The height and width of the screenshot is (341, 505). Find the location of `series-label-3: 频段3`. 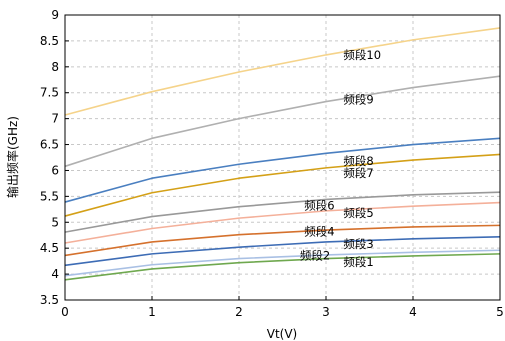

series-label-3: 频段3 is located at coordinates (358, 244).